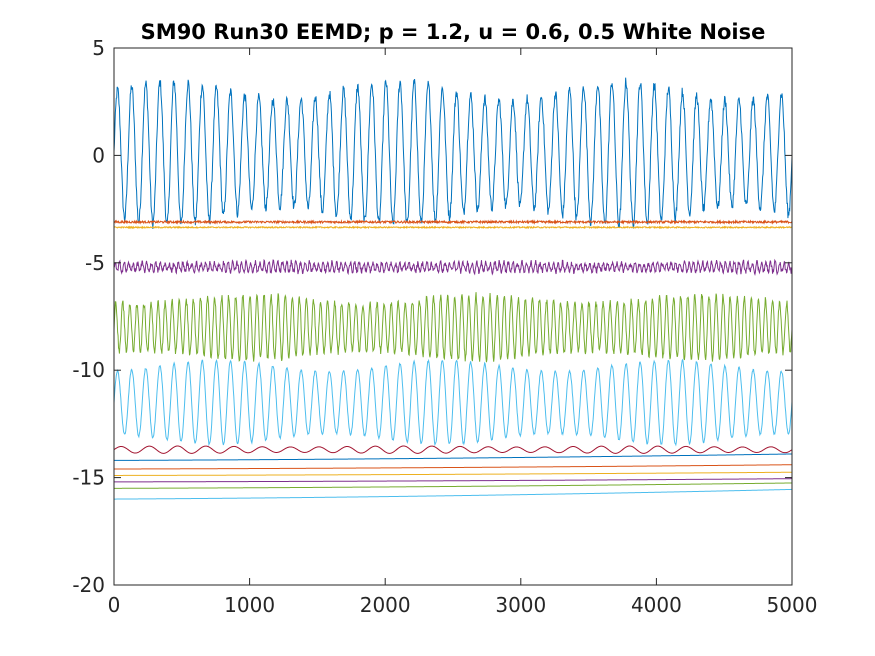  What do you see at coordinates (88, 585) in the screenshot?
I see `y-tick-label: -20` at bounding box center [88, 585].